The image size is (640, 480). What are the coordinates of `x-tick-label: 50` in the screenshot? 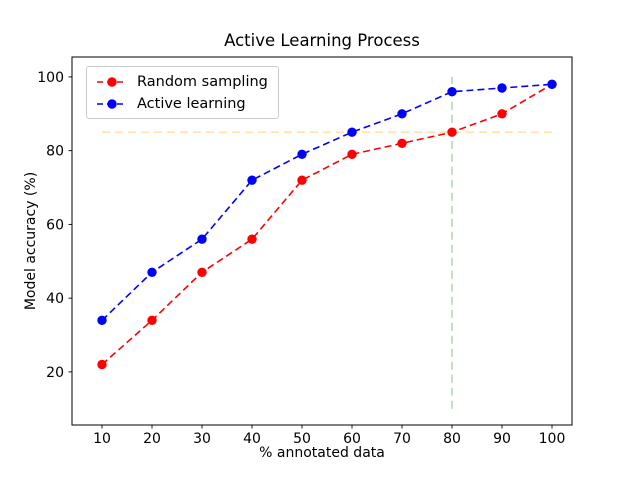 It's located at (302, 439).